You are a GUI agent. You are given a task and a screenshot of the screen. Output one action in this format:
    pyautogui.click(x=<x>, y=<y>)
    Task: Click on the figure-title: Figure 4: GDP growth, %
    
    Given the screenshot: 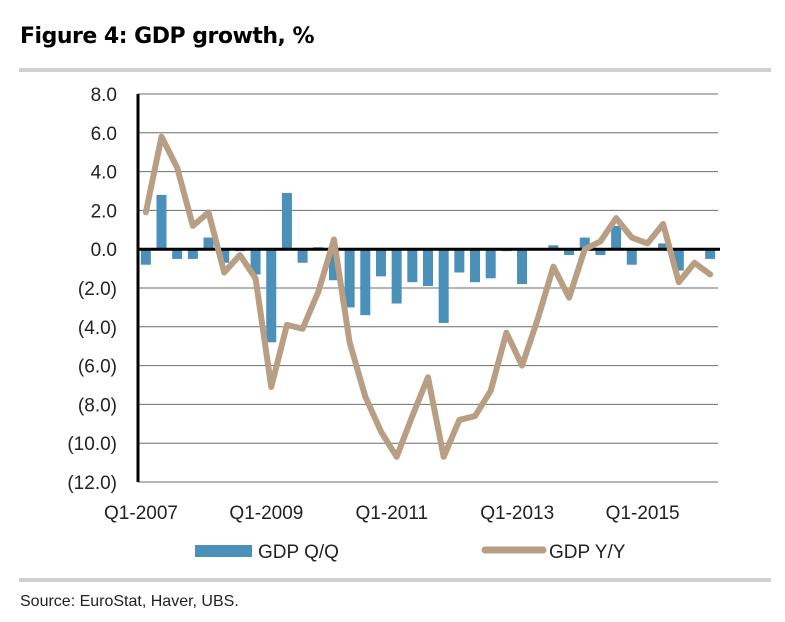 What is the action you would take?
    pyautogui.click(x=167, y=36)
    